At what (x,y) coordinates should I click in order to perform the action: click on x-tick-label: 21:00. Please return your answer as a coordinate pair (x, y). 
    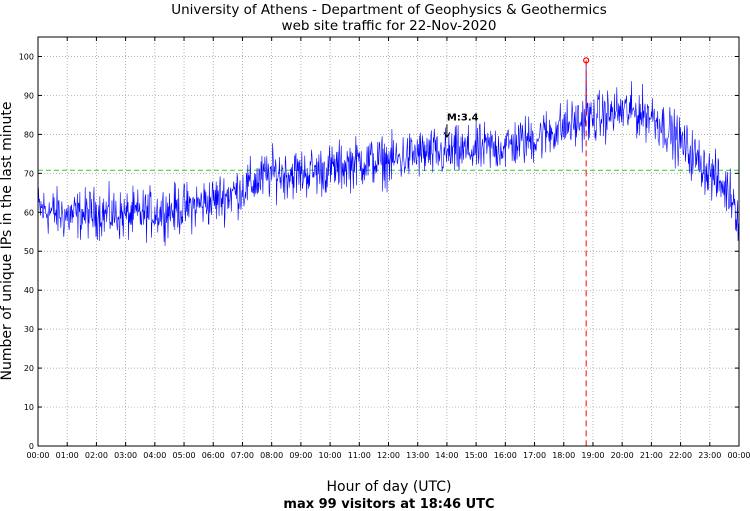
    Looking at the image, I should click on (651, 455).